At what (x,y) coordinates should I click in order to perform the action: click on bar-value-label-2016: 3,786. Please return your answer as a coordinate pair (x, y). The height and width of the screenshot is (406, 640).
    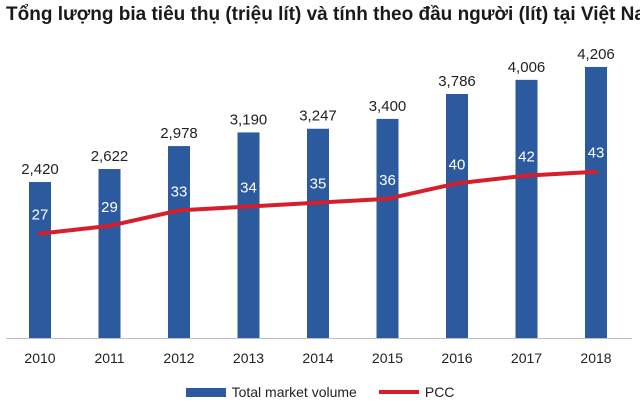
    Looking at the image, I should click on (457, 81).